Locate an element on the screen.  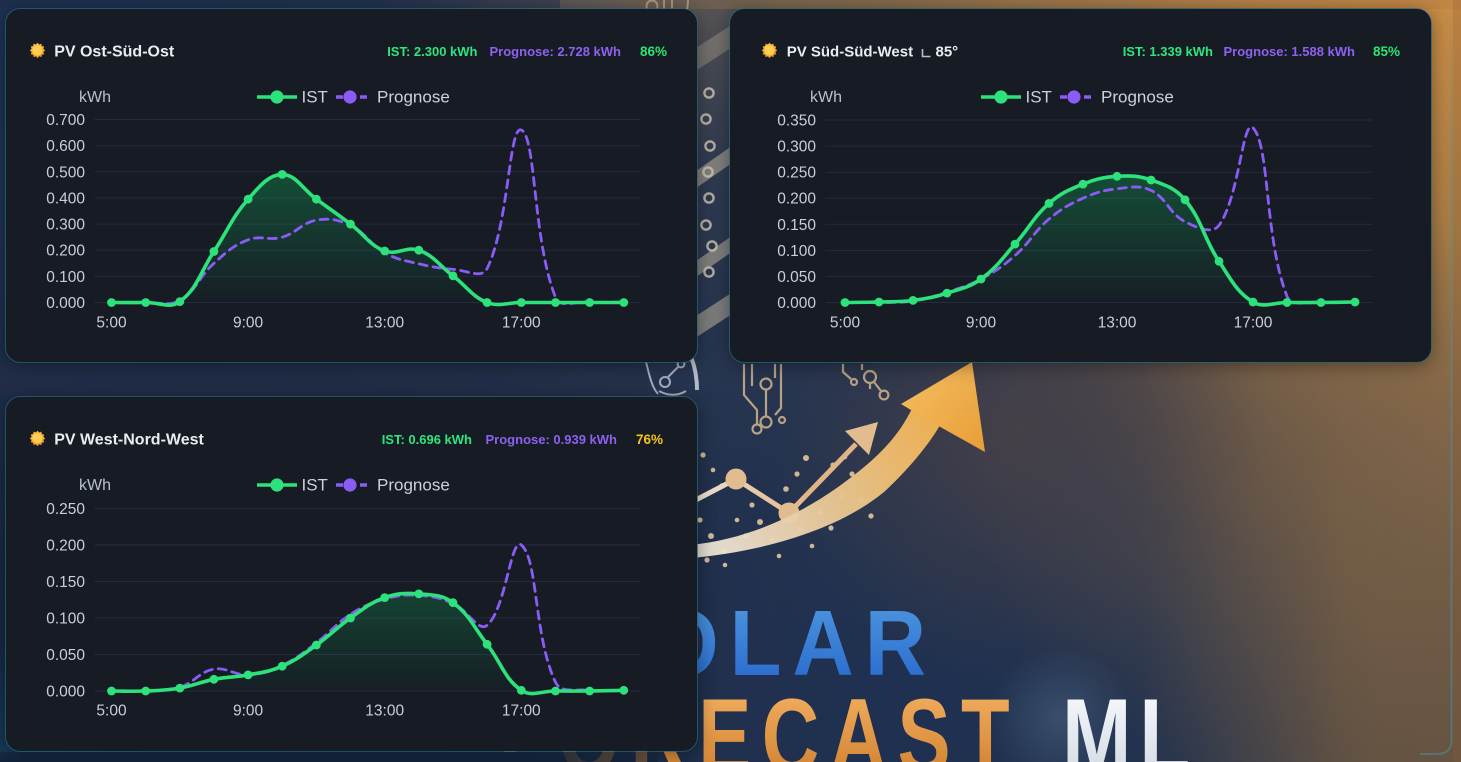
svg-text: 76% is located at coordinates (649, 439).